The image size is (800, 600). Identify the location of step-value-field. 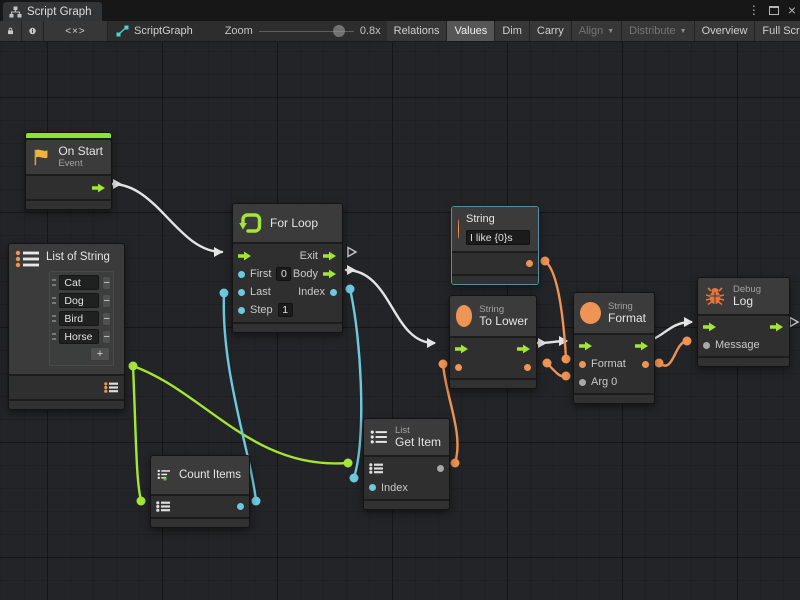
(285, 310).